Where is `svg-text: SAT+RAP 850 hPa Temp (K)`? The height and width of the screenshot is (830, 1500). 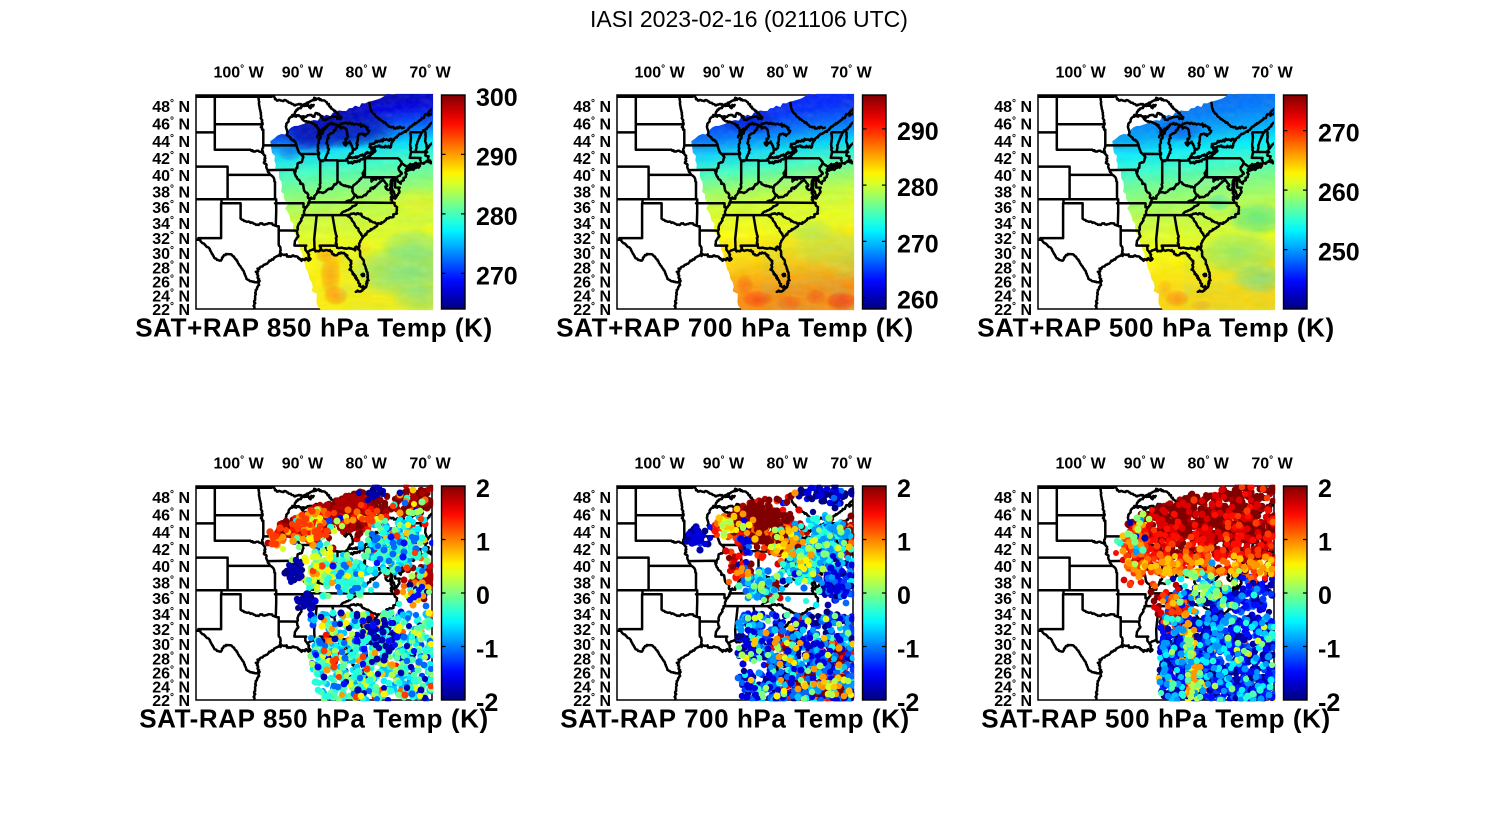
svg-text: SAT+RAP 850 hPa Temp (K) is located at coordinates (314, 328).